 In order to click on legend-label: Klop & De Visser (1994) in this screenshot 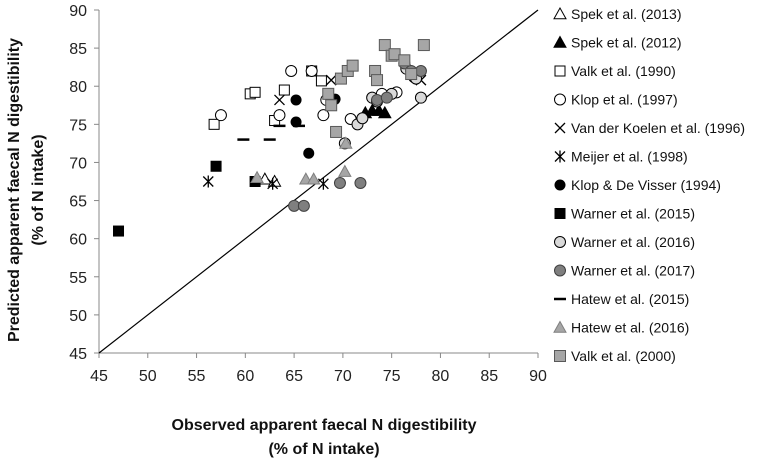, I will do `click(646, 185)`.